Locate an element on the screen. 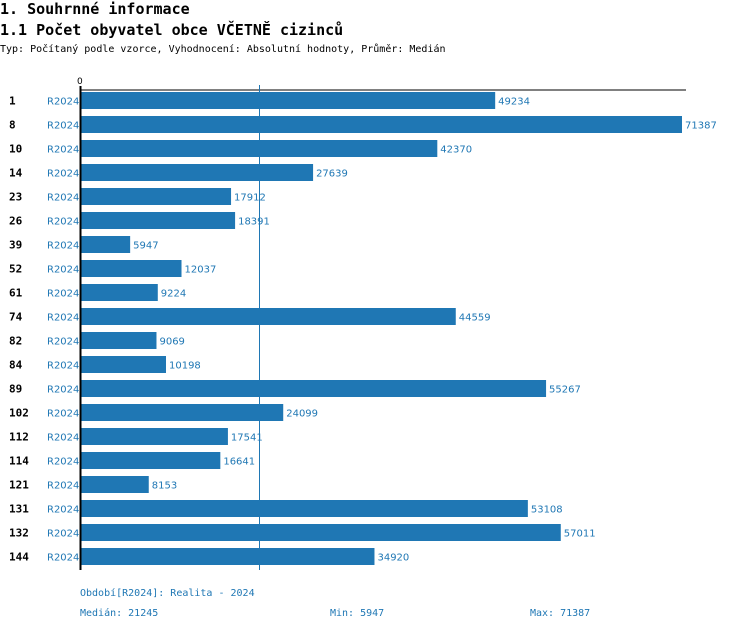 The height and width of the screenshot is (632, 750). category-label: 61 is located at coordinates (16, 293).